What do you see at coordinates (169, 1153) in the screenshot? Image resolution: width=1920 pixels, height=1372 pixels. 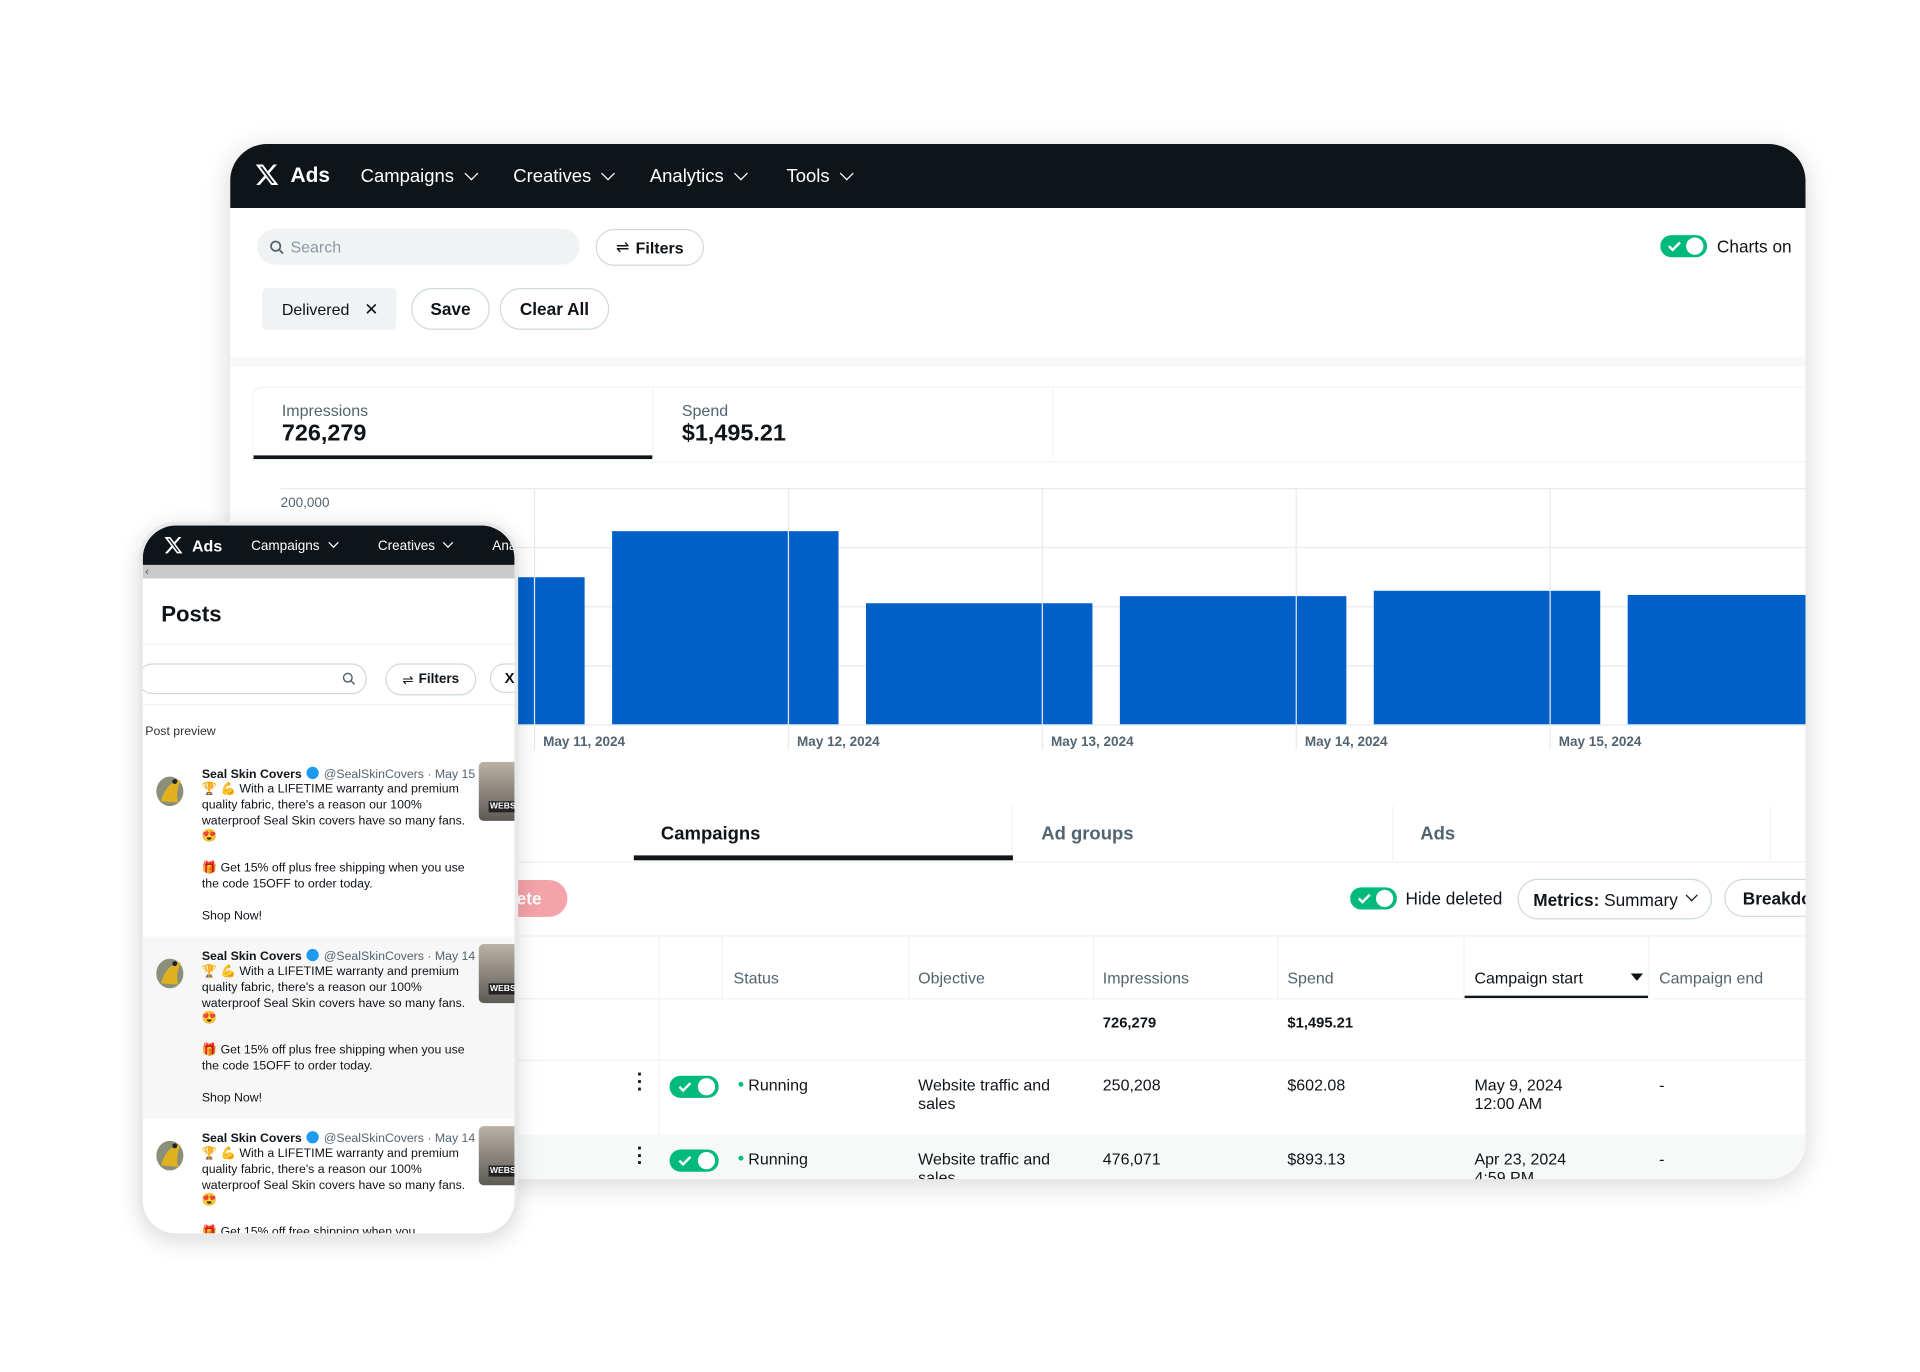 I see `avatar` at bounding box center [169, 1153].